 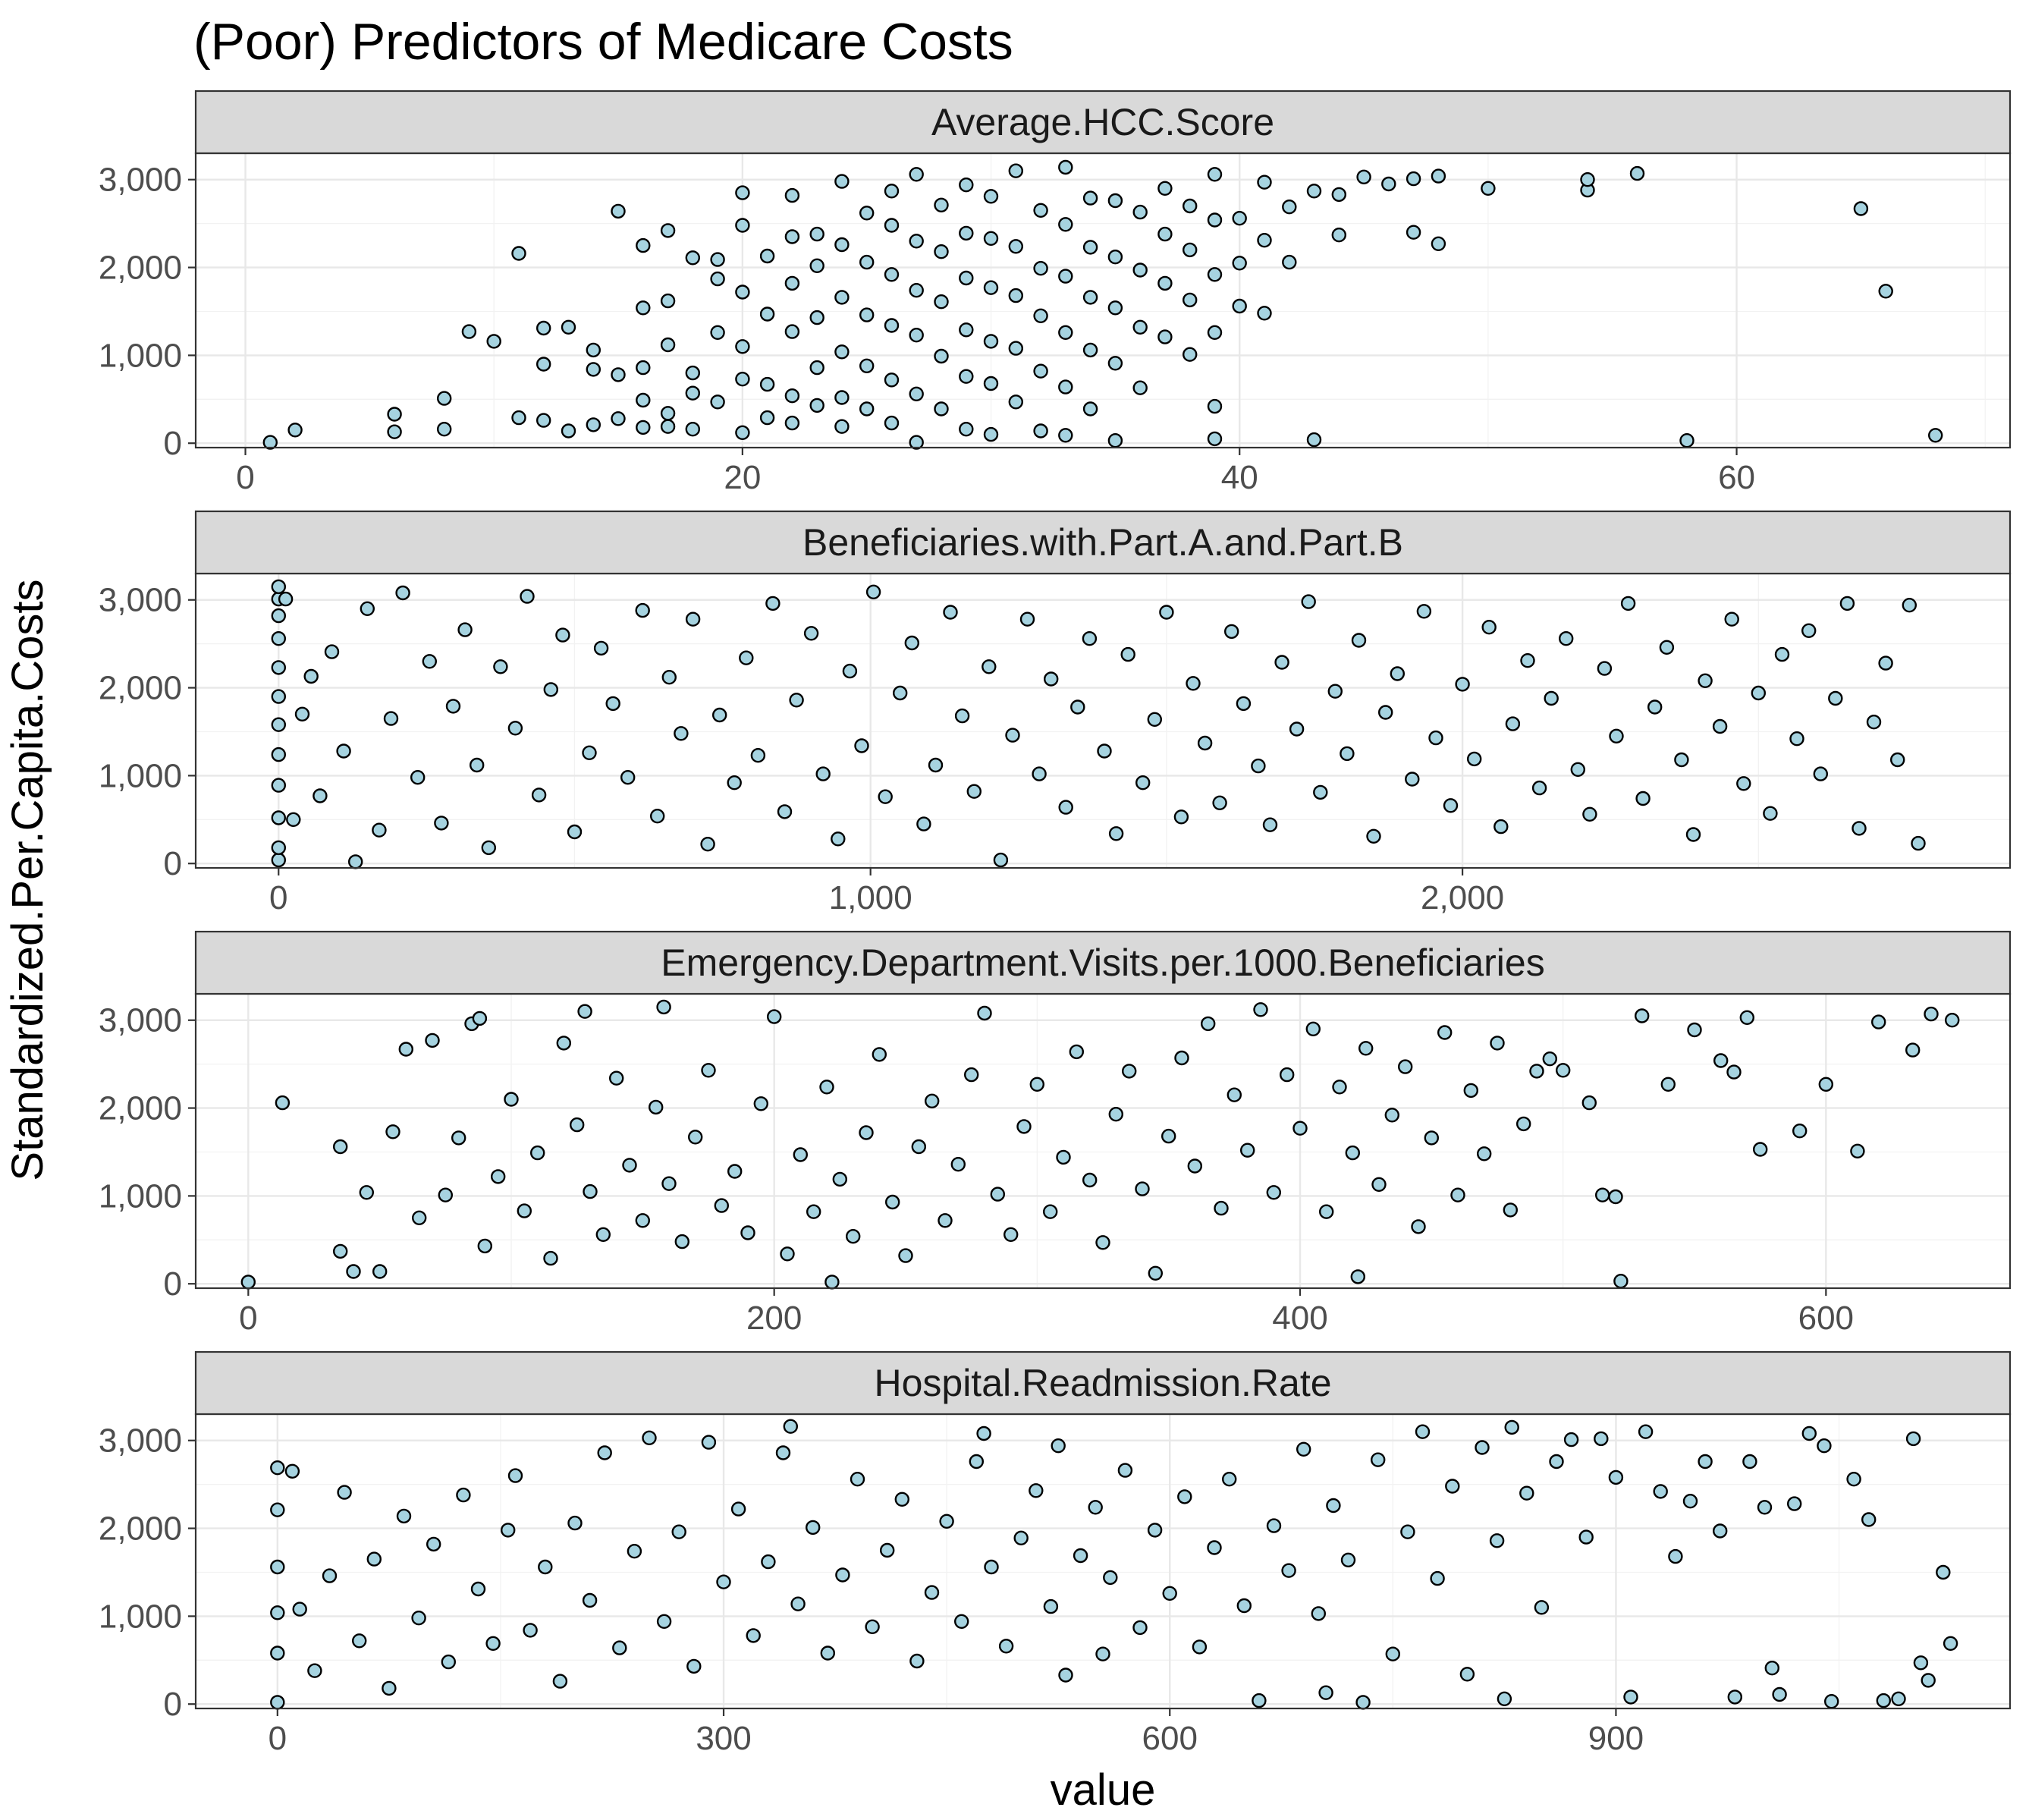 I want to click on facet-strip-label: Average.HCC.Score, so click(x=1102, y=122).